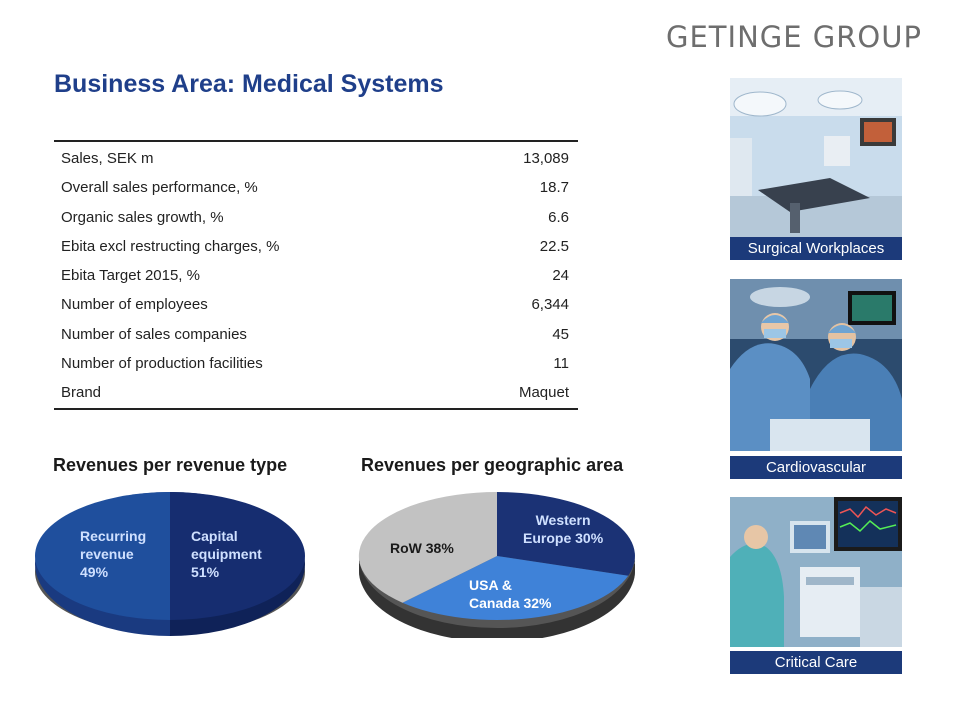 The width and height of the screenshot is (960, 720). Describe the element at coordinates (816, 248) in the screenshot. I see `caption-surgical-workplaces: Surgical Workplaces` at that location.